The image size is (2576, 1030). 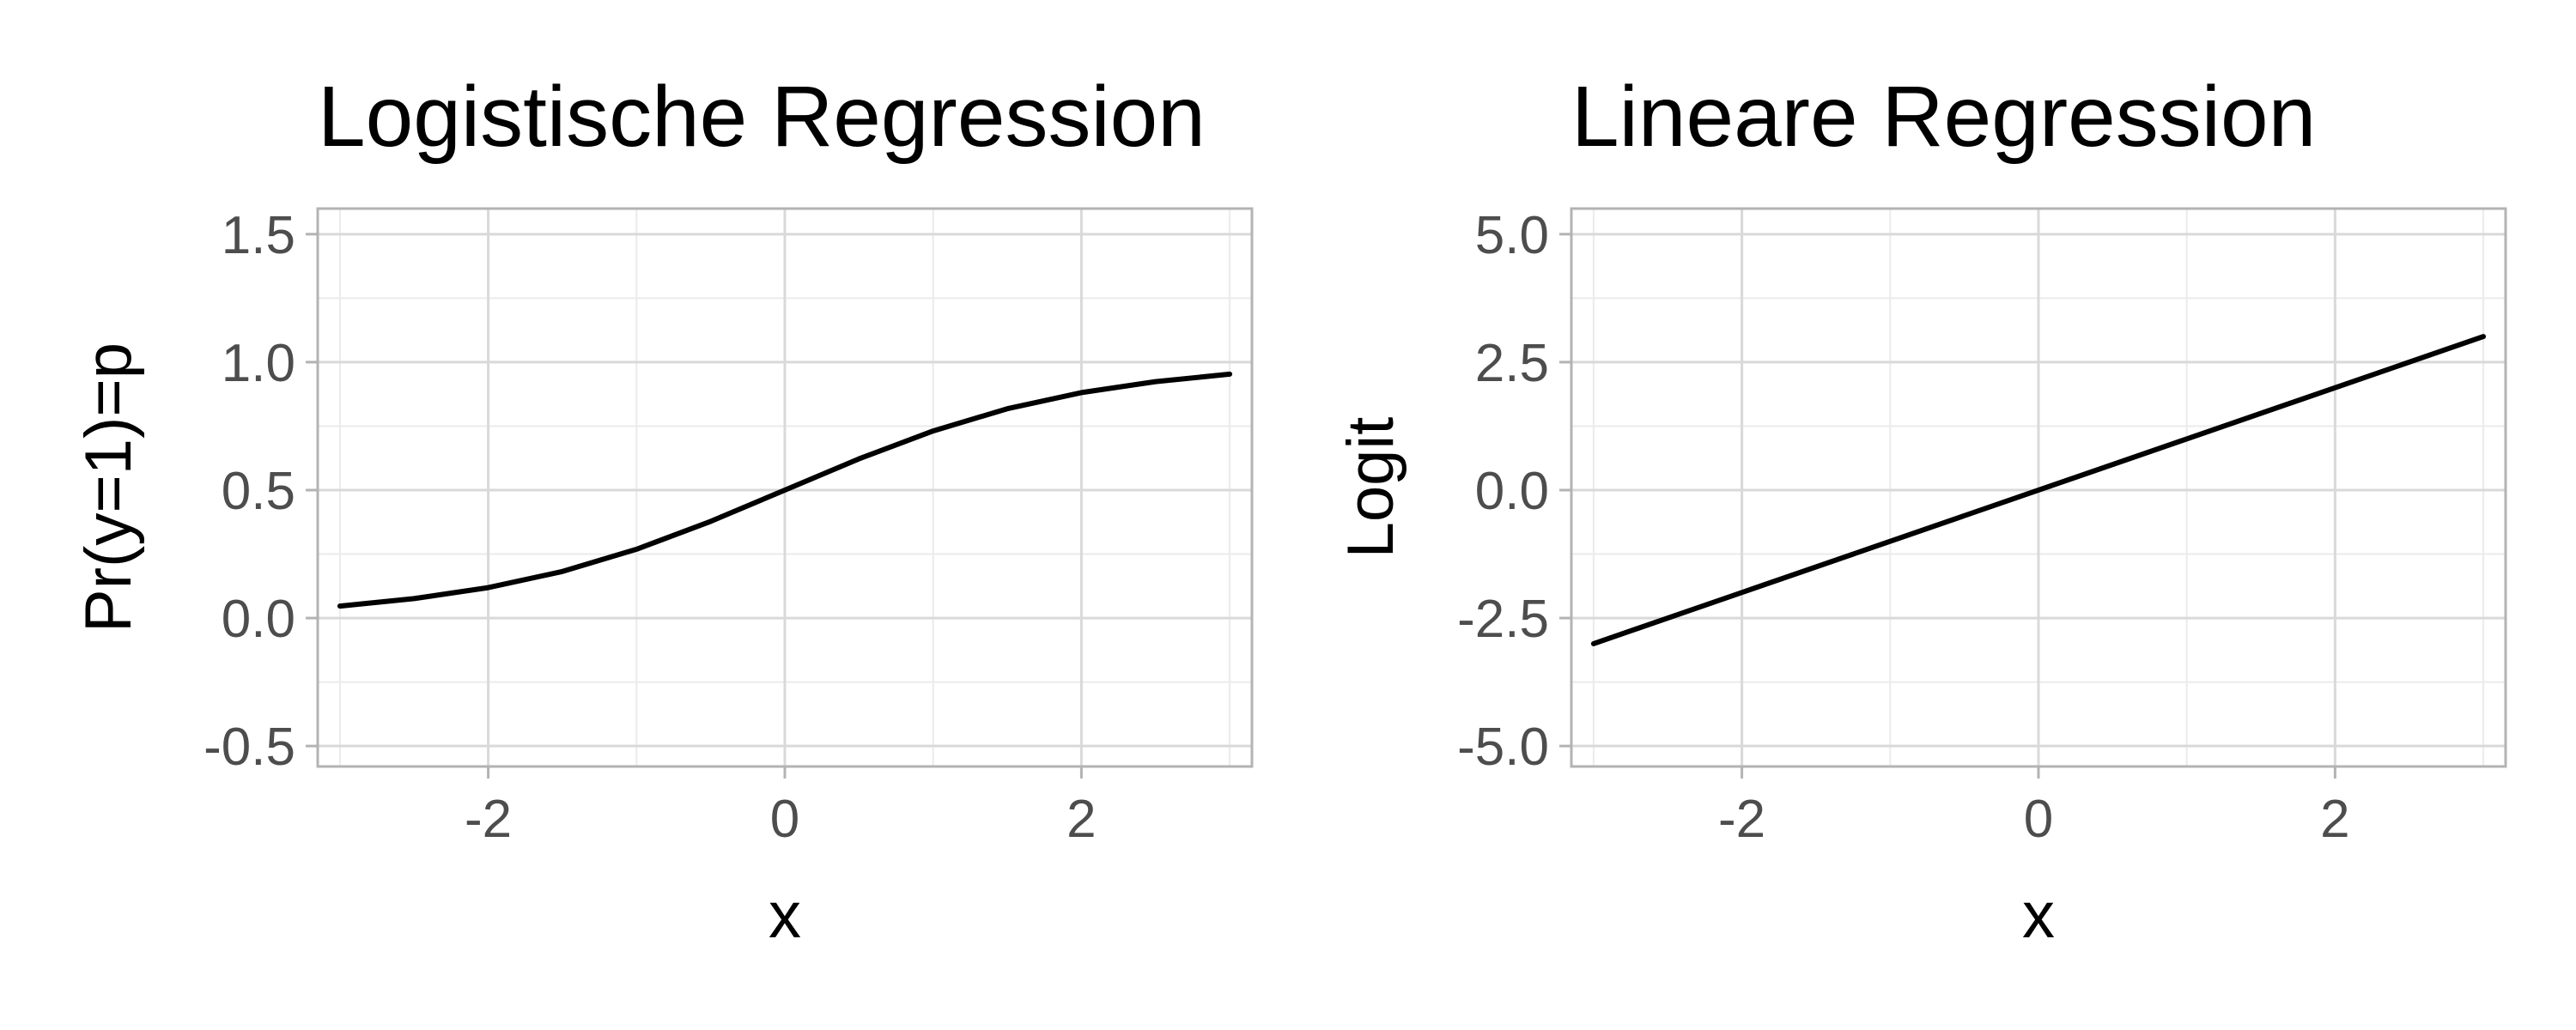 I want to click on y-tick-label: 0.5, so click(x=258, y=491).